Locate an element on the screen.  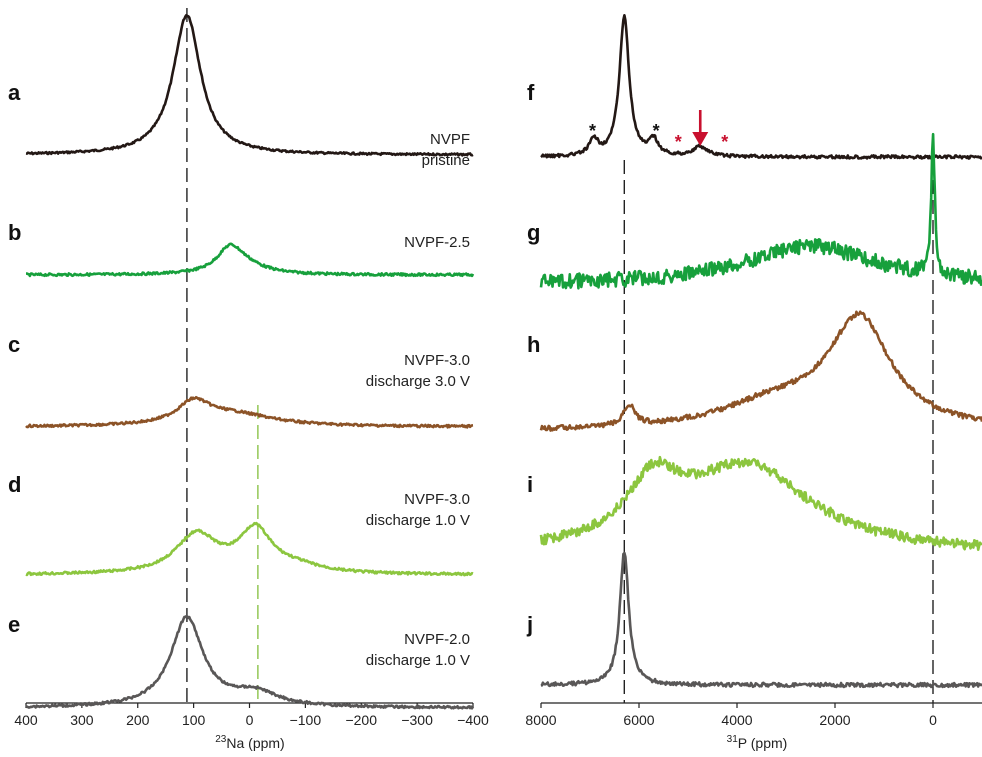
panel-letter-i: i is located at coordinates (530, 484).